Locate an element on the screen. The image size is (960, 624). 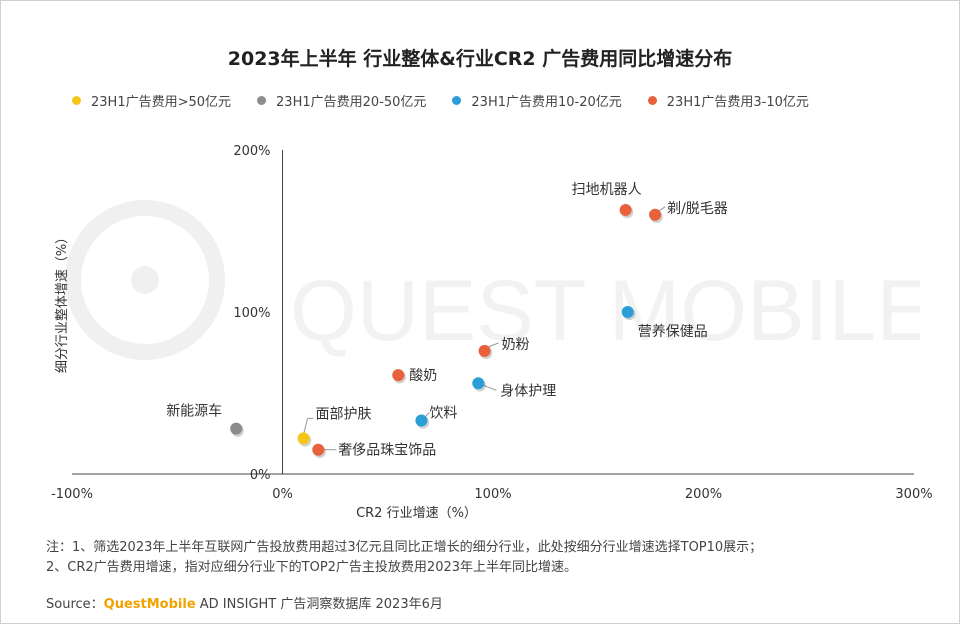
legend-item-20-50: 23H1广告费用20-50亿元 is located at coordinates (341, 100).